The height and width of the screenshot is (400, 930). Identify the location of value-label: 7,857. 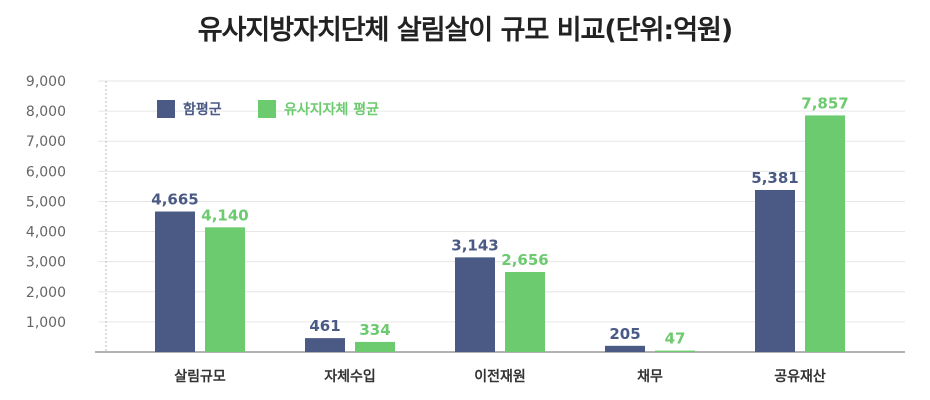
(824, 103).